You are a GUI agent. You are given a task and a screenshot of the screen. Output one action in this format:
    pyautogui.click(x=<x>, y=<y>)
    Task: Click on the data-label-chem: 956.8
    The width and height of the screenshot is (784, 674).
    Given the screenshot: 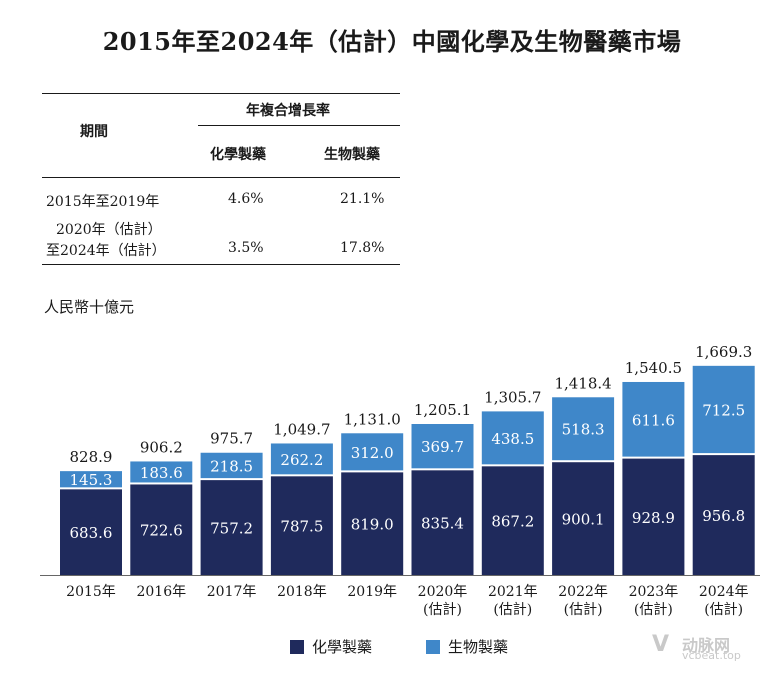 What is the action you would take?
    pyautogui.click(x=723, y=516)
    